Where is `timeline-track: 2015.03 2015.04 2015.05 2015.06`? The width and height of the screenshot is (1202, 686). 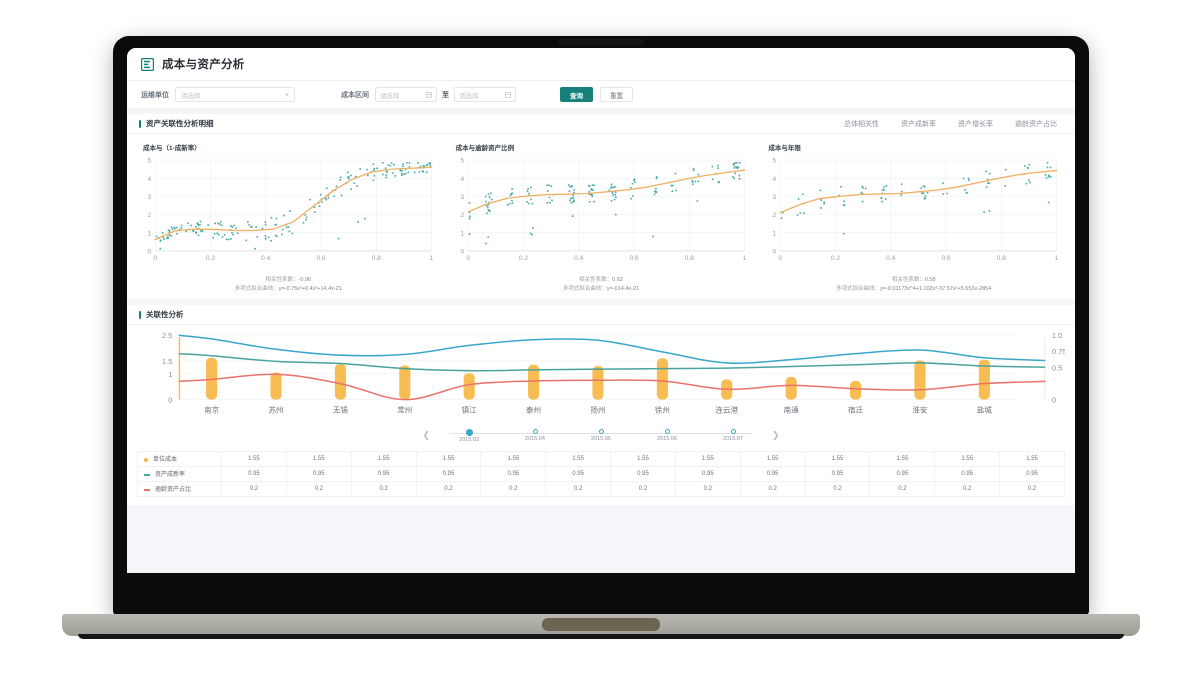
timeline-track: 2015.03 2015.04 2015.05 2015.06 is located at coordinates (601, 435).